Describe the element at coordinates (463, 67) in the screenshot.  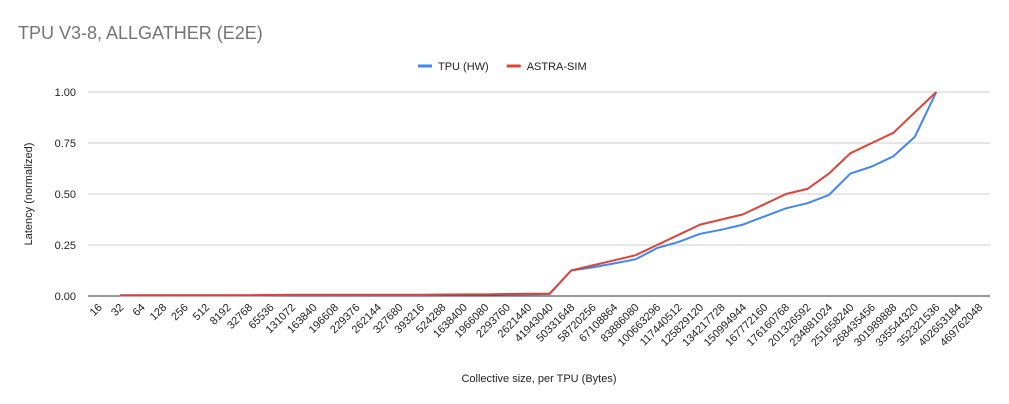
I see `legend-label: TPU (HW)` at that location.